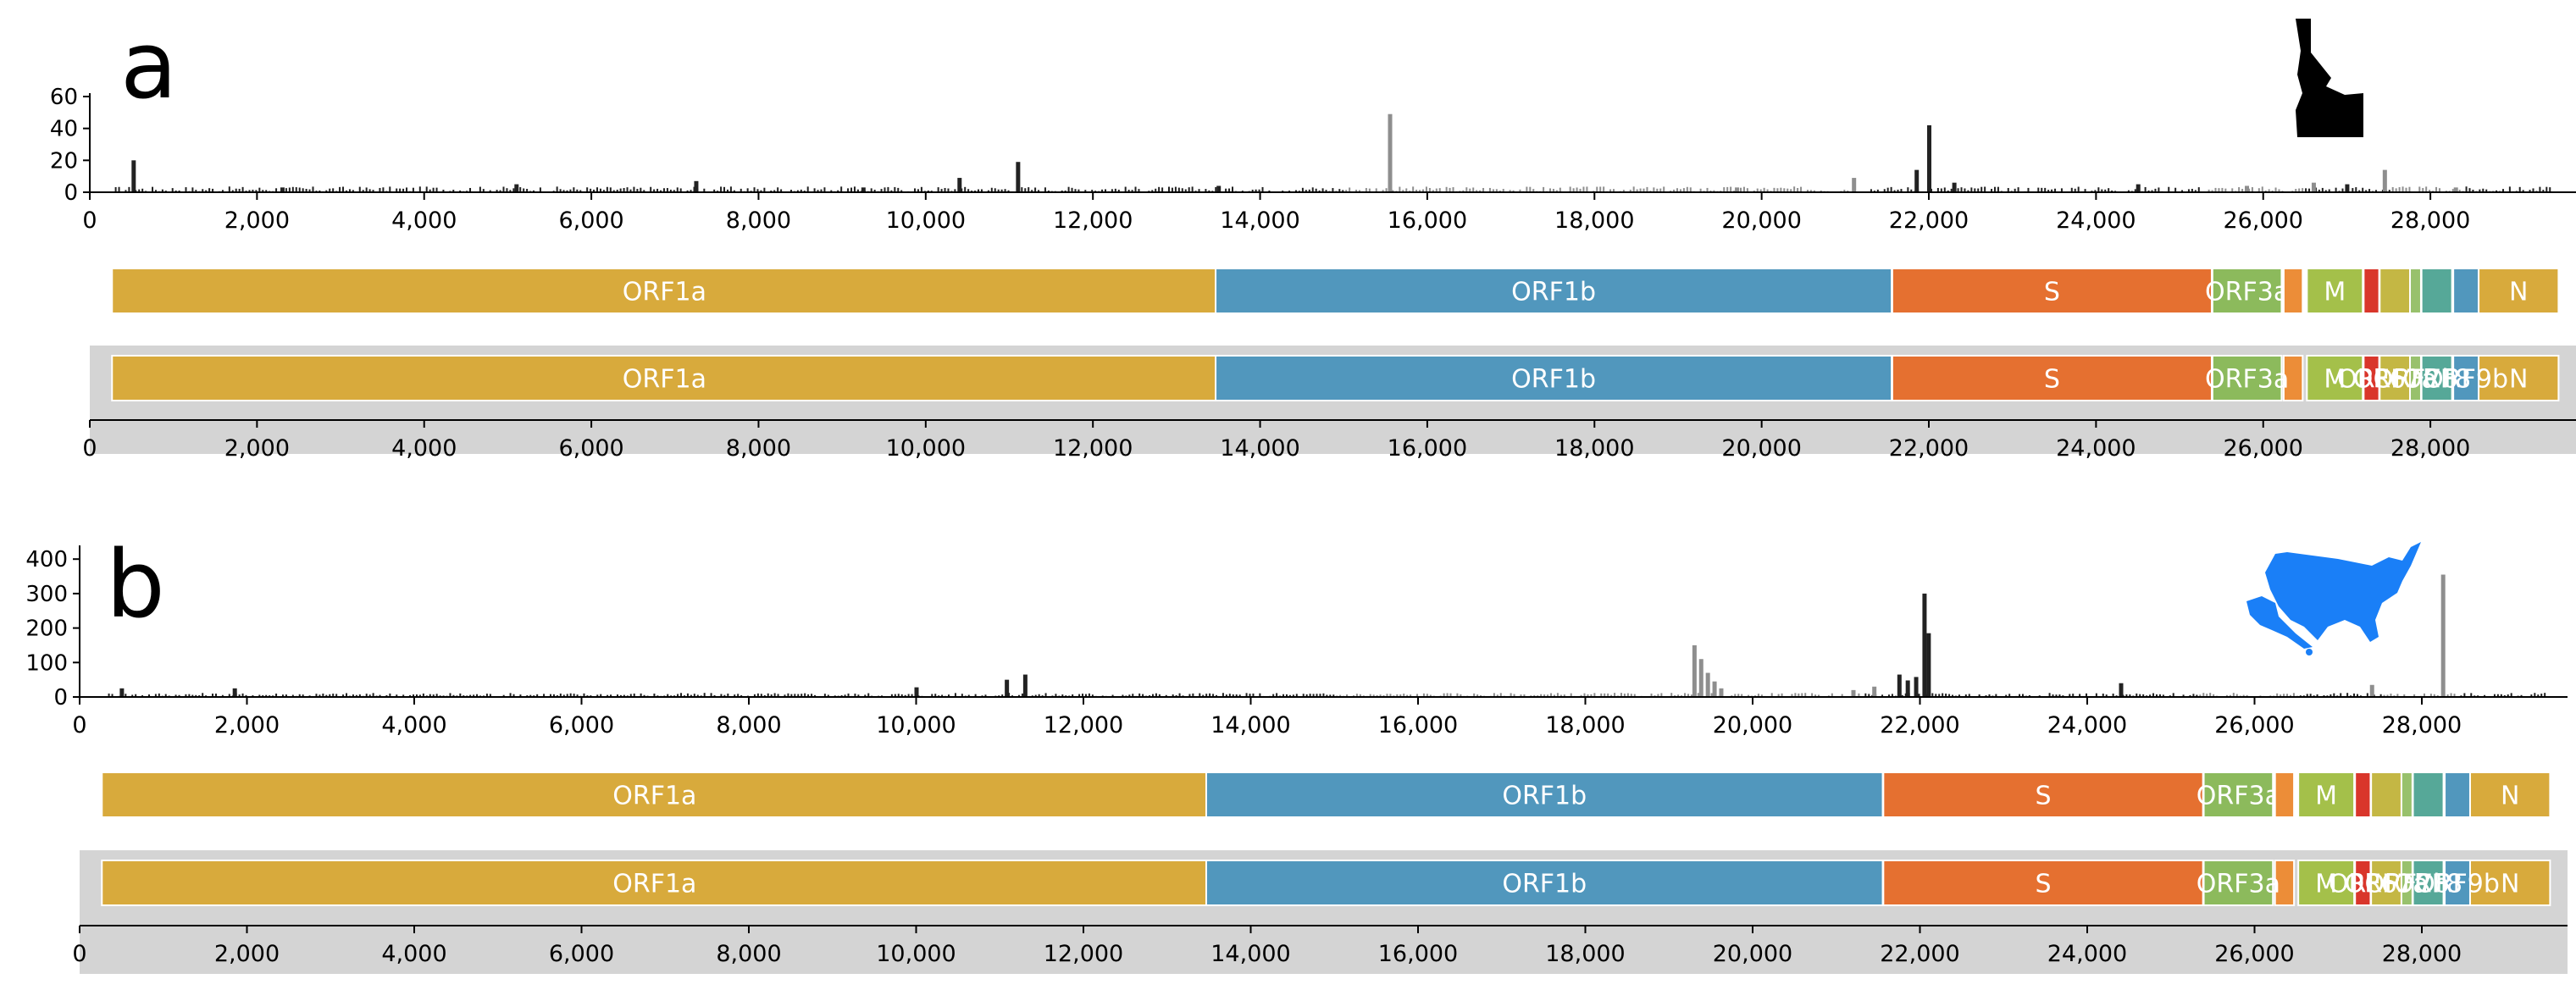  Describe the element at coordinates (1259, 448) in the screenshot. I see `overview-x-tick-label: 14,000` at that location.